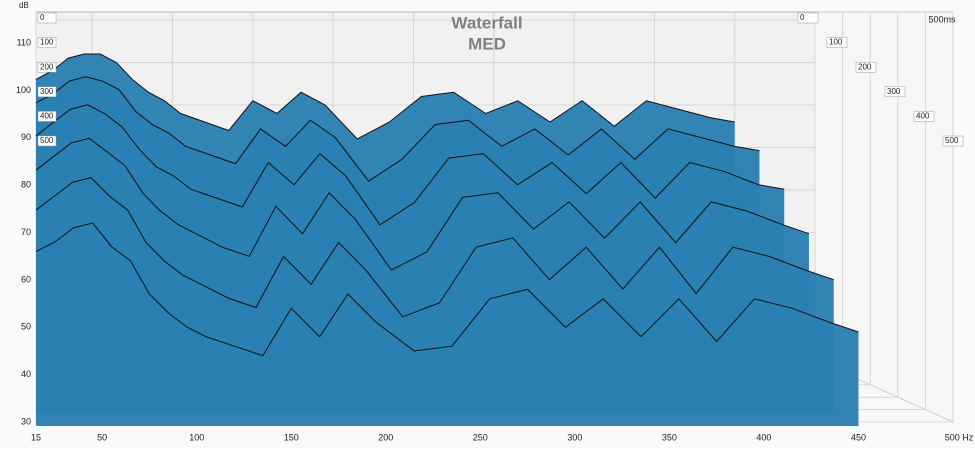 Image resolution: width=975 pixels, height=453 pixels. Describe the element at coordinates (574, 437) in the screenshot. I see `x-tick-label: 300` at that location.